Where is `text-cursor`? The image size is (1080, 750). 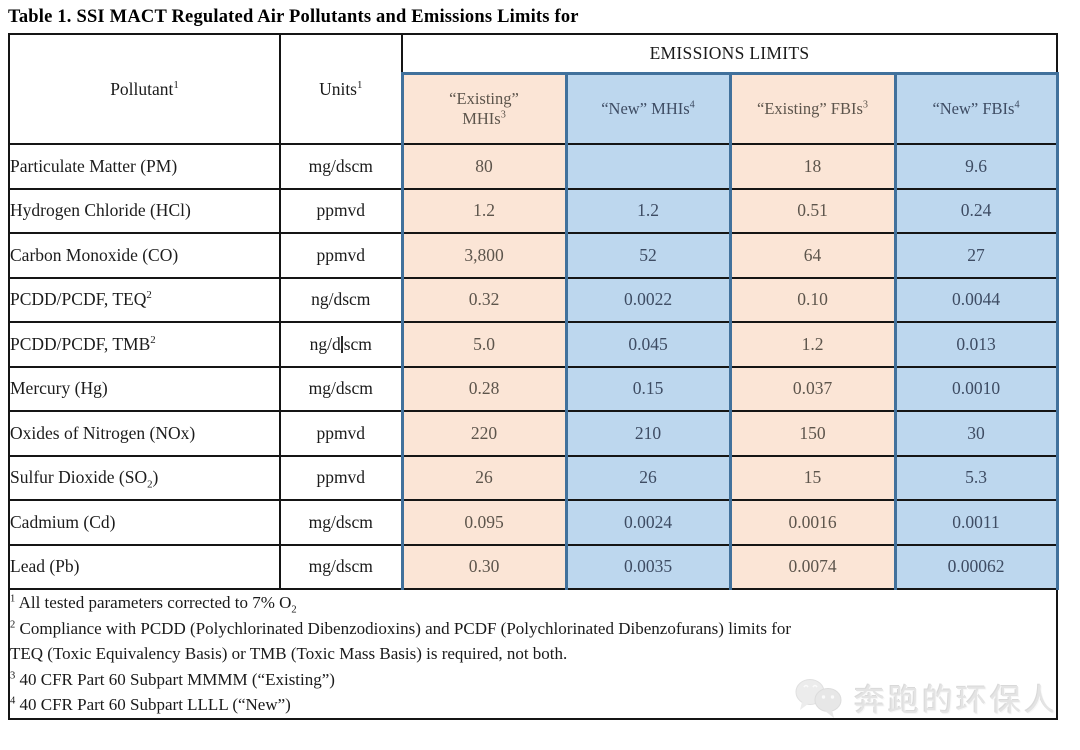
text-cursor is located at coordinates (341, 344).